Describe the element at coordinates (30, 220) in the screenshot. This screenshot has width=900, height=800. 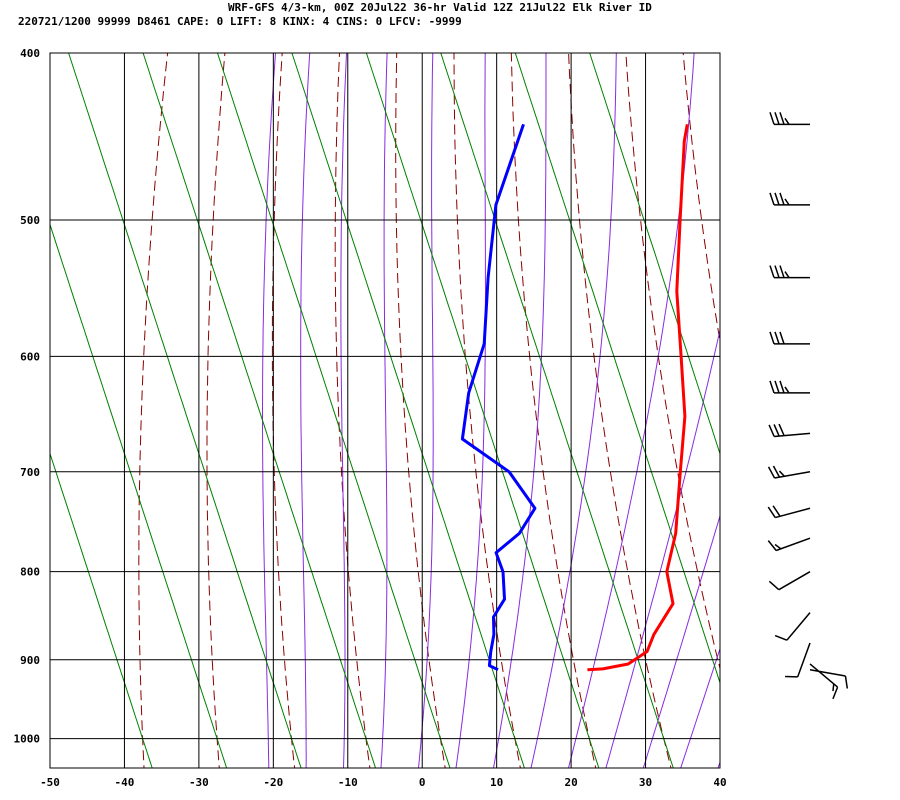
I see `y-tick-label: 500` at that location.